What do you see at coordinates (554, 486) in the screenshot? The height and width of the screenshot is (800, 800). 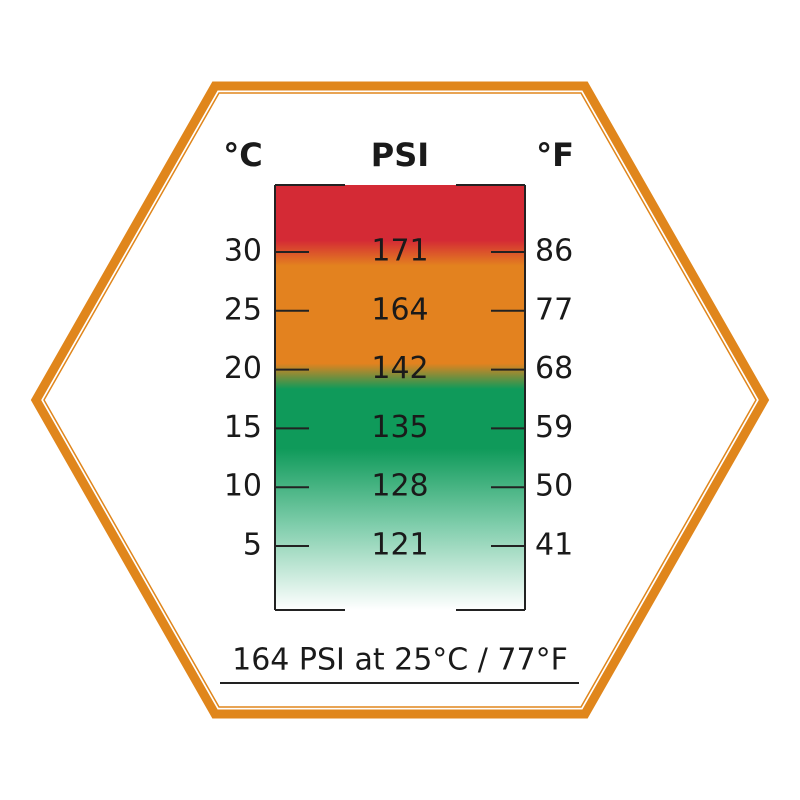 I see `fahrenheit-value: 50` at bounding box center [554, 486].